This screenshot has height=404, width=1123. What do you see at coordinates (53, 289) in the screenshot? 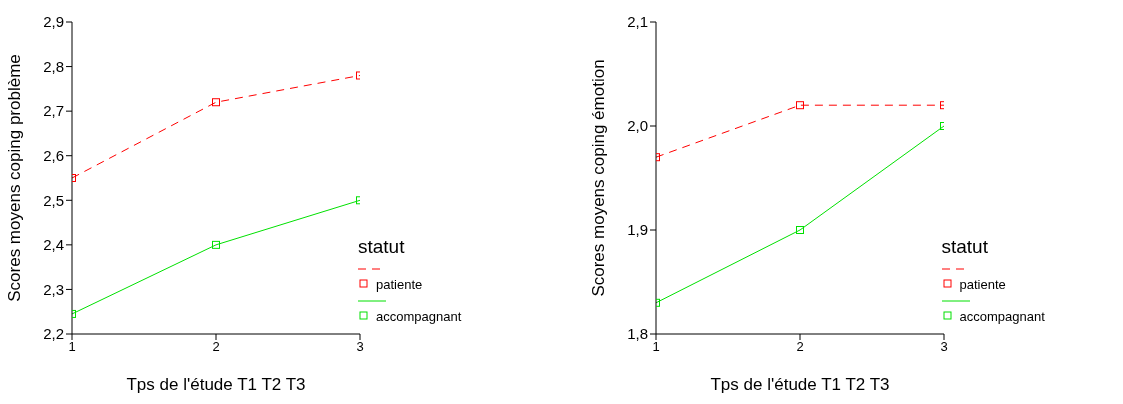
I see `y-tick-label: 2,3` at bounding box center [53, 289].